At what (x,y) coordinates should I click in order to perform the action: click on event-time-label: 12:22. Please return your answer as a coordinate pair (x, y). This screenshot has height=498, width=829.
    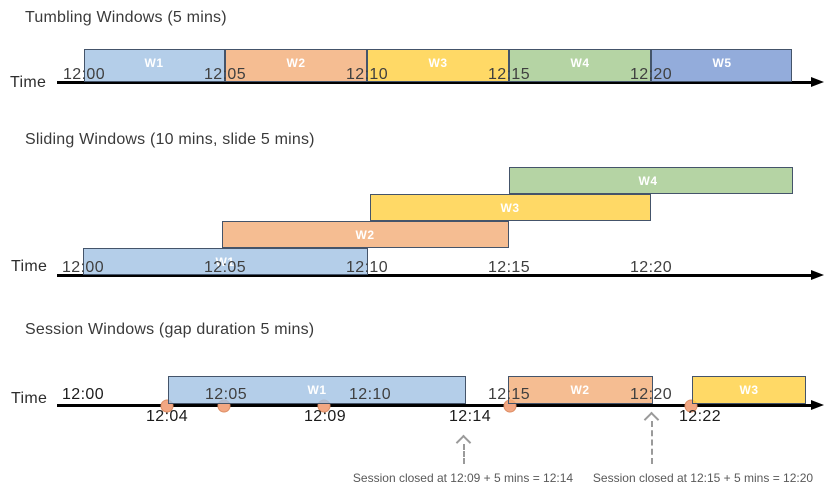
    Looking at the image, I should click on (700, 416).